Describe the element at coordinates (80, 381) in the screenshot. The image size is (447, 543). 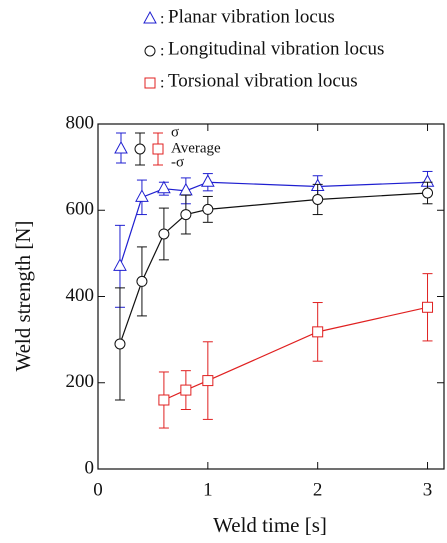
I see `y-tick-label: 200` at that location.